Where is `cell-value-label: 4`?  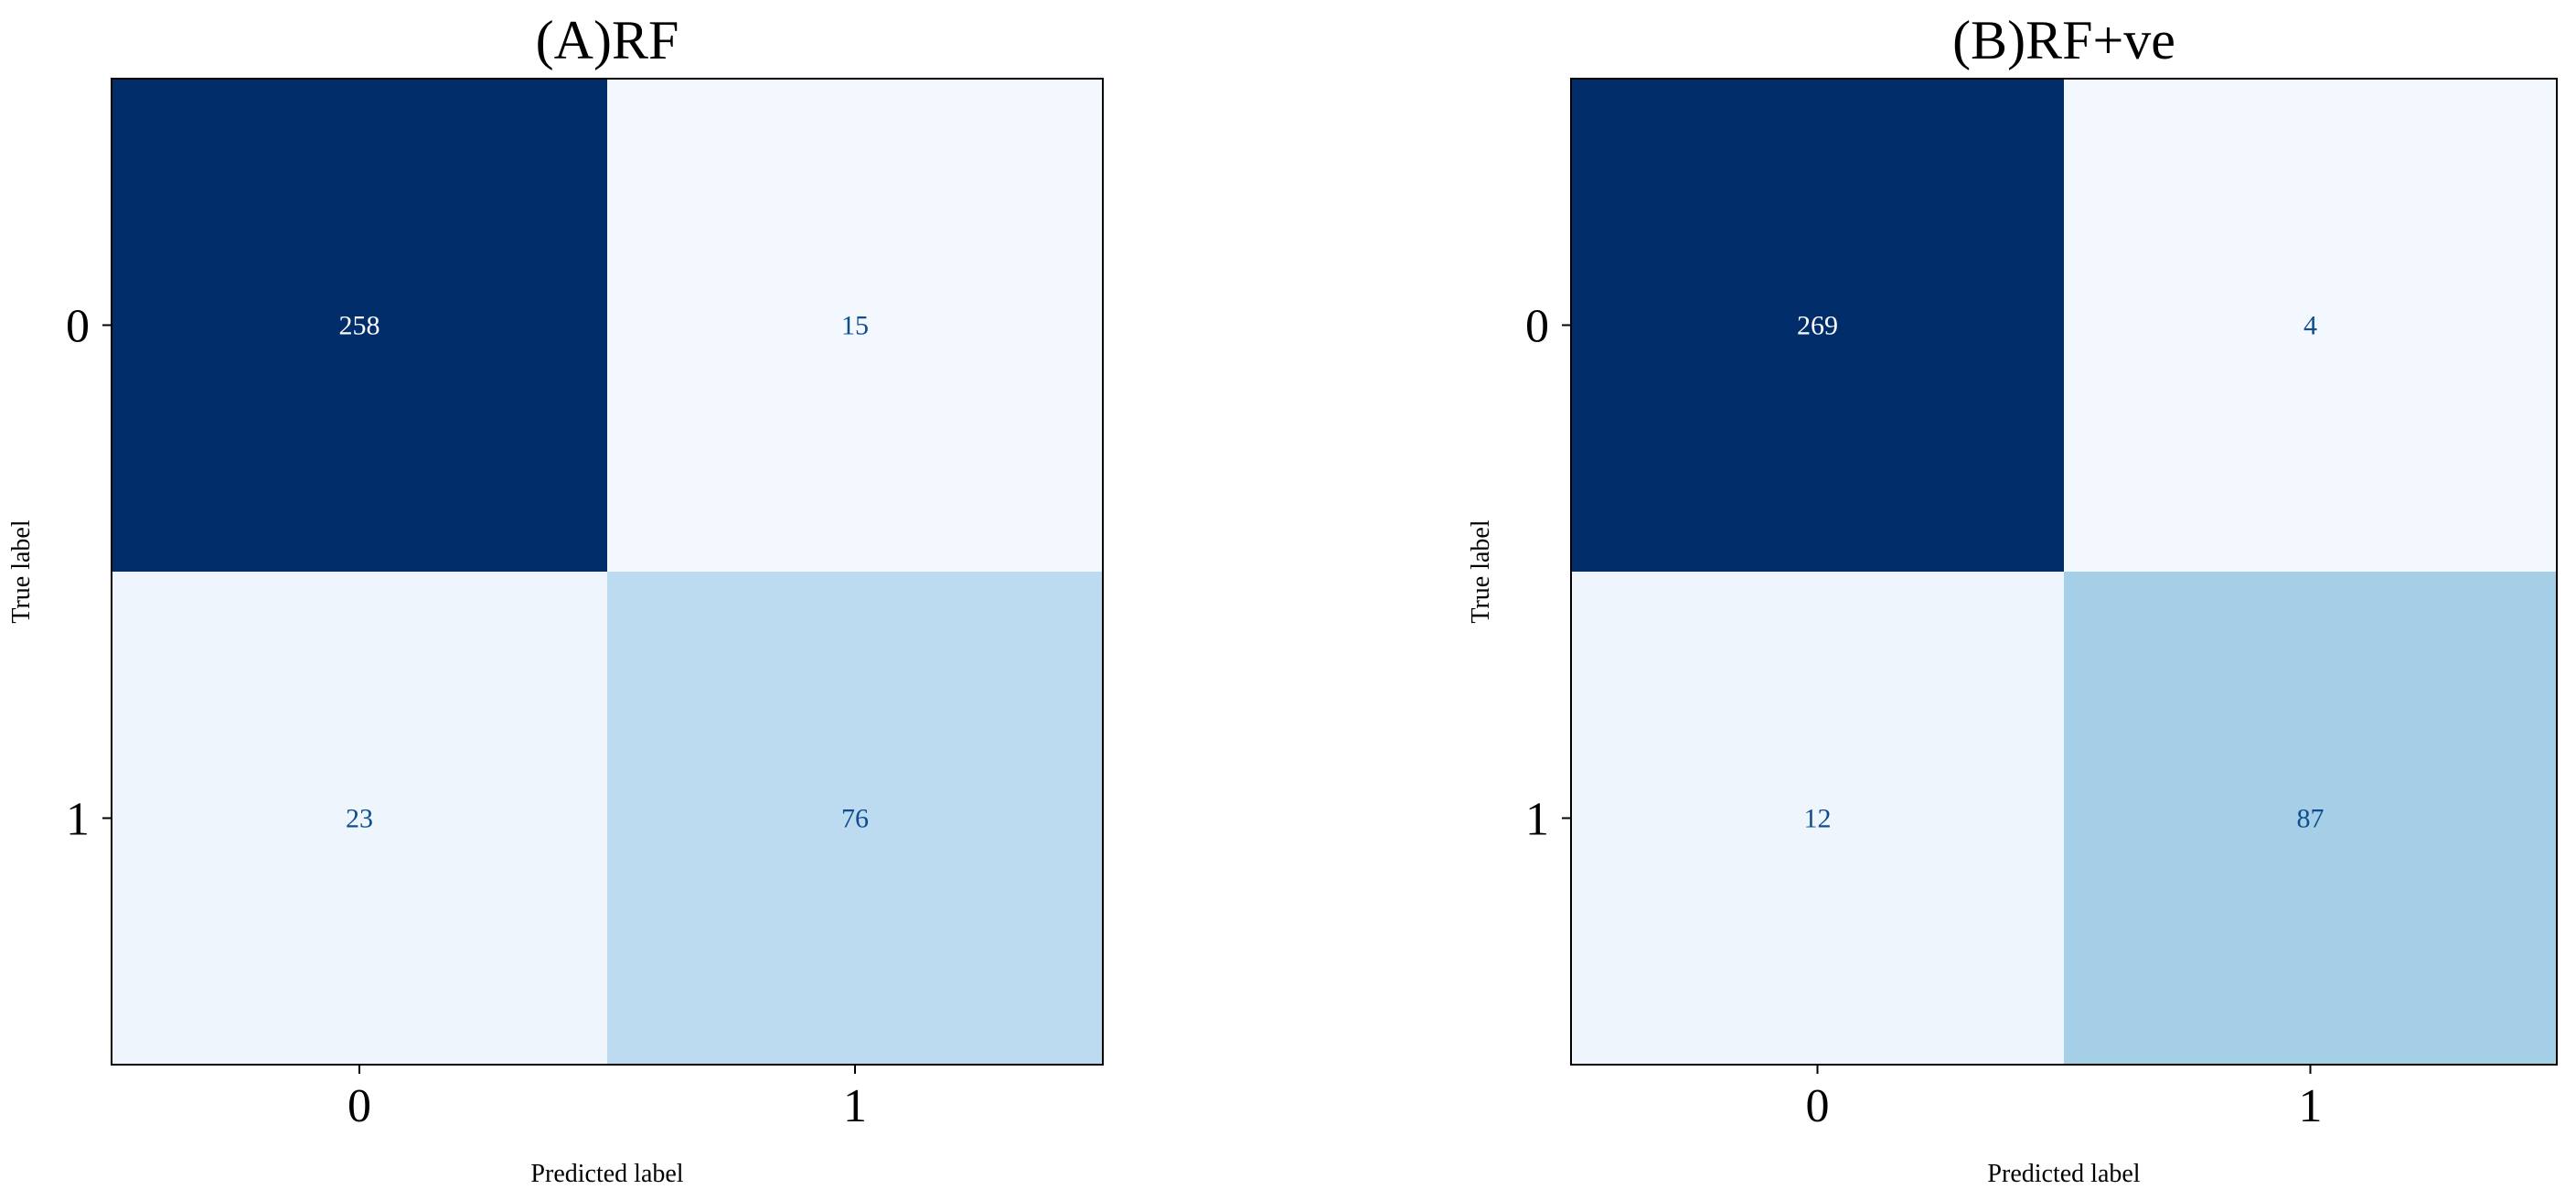 cell-value-label: 4 is located at coordinates (2310, 326).